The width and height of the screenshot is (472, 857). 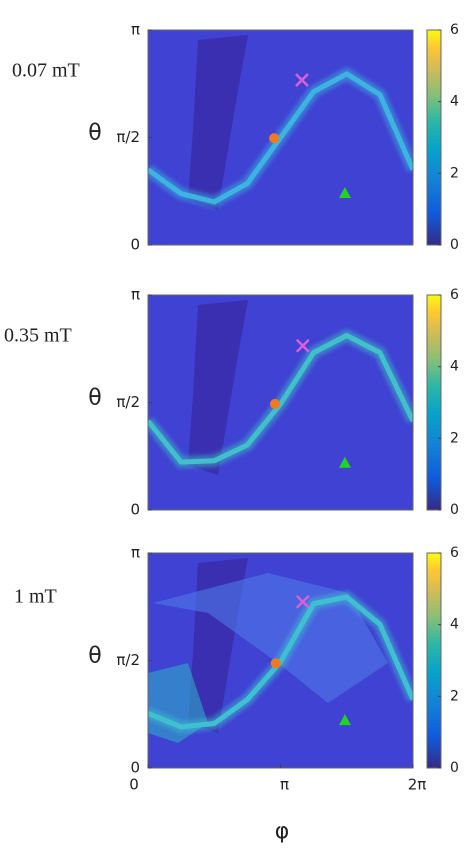 What do you see at coordinates (46, 71) in the screenshot?
I see `field-label: 0.07 mT` at bounding box center [46, 71].